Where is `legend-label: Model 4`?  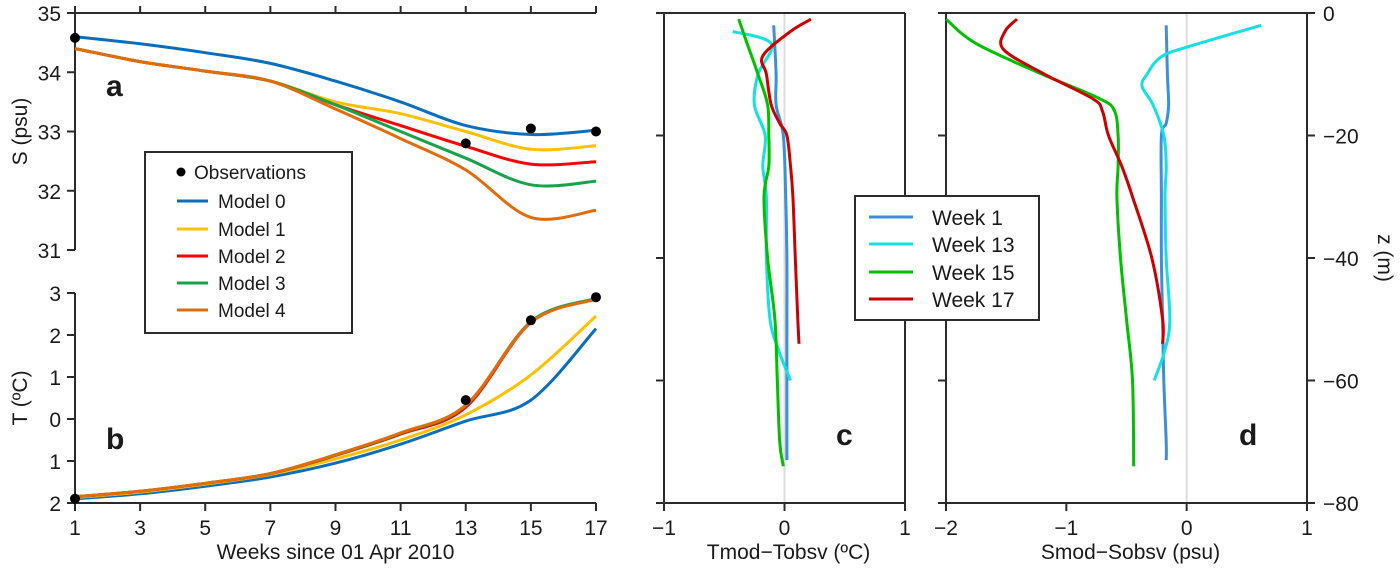
legend-label: Model 4 is located at coordinates (252, 311).